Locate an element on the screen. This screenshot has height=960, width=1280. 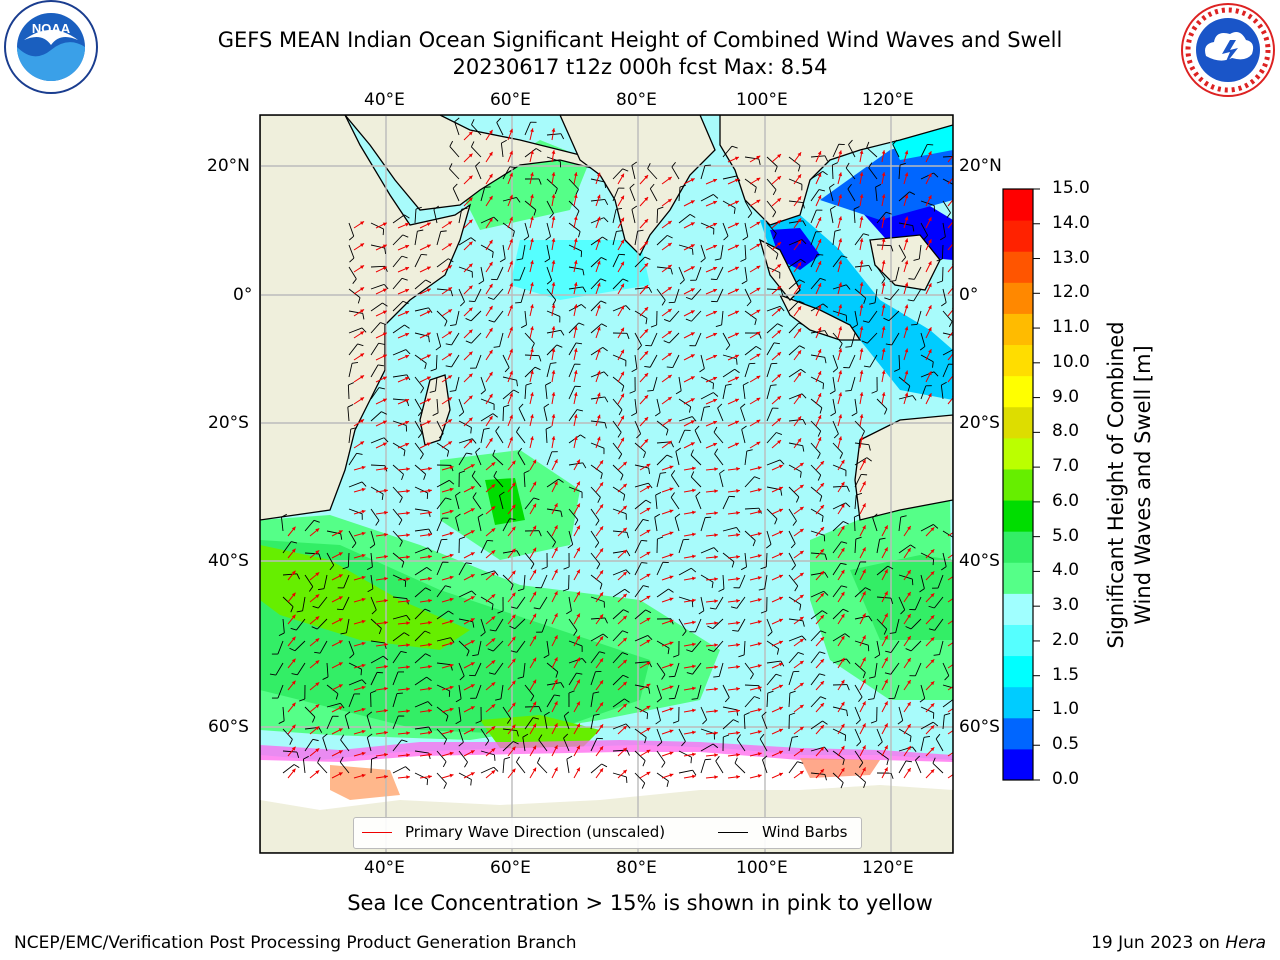
field-south-west-6m is located at coordinates (365, 597).